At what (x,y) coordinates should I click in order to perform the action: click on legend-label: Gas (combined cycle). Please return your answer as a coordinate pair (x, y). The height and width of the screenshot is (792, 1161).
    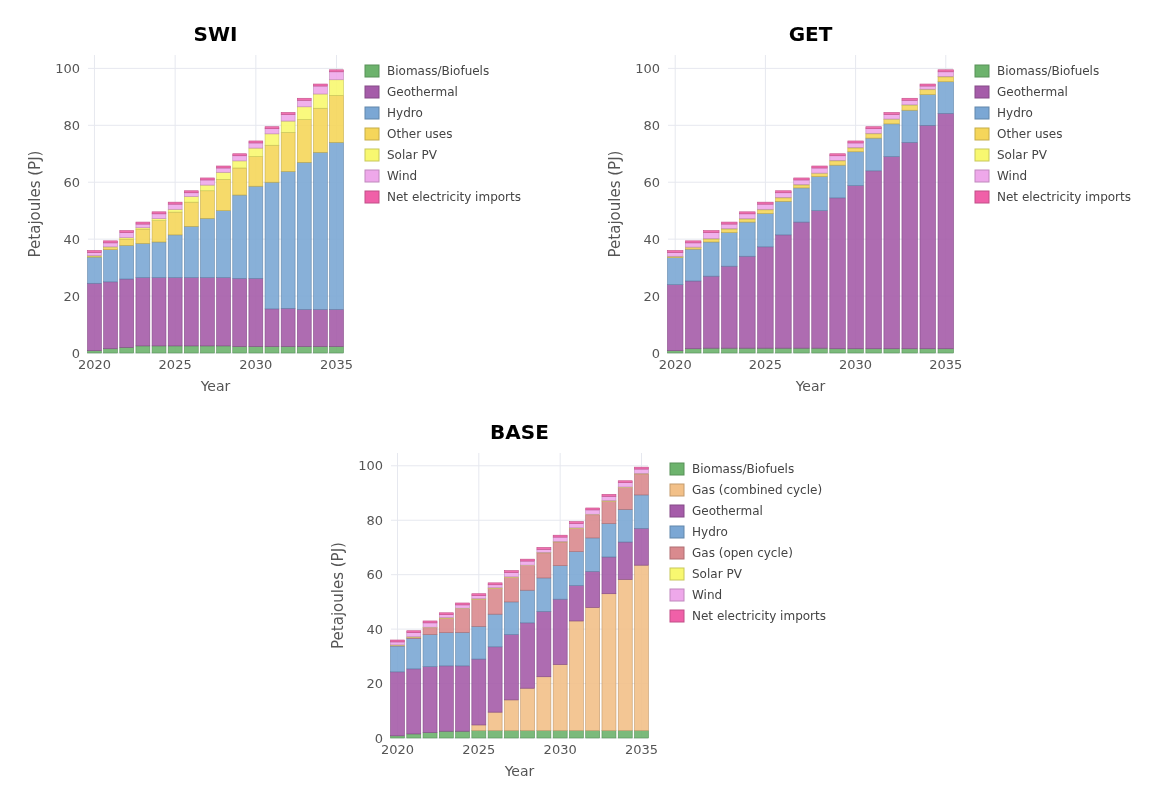
    Looking at the image, I should click on (757, 490).